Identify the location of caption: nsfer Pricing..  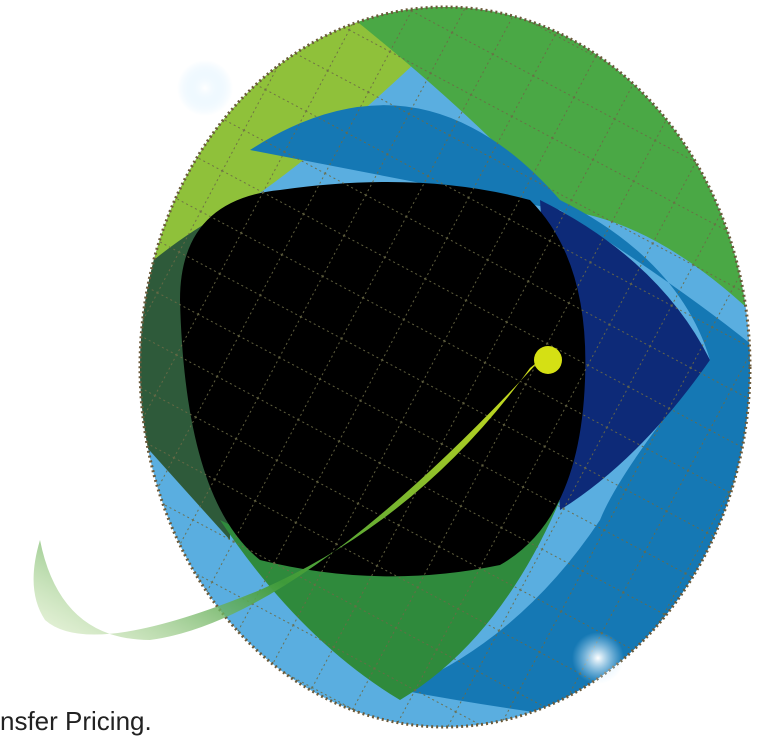
(76, 721).